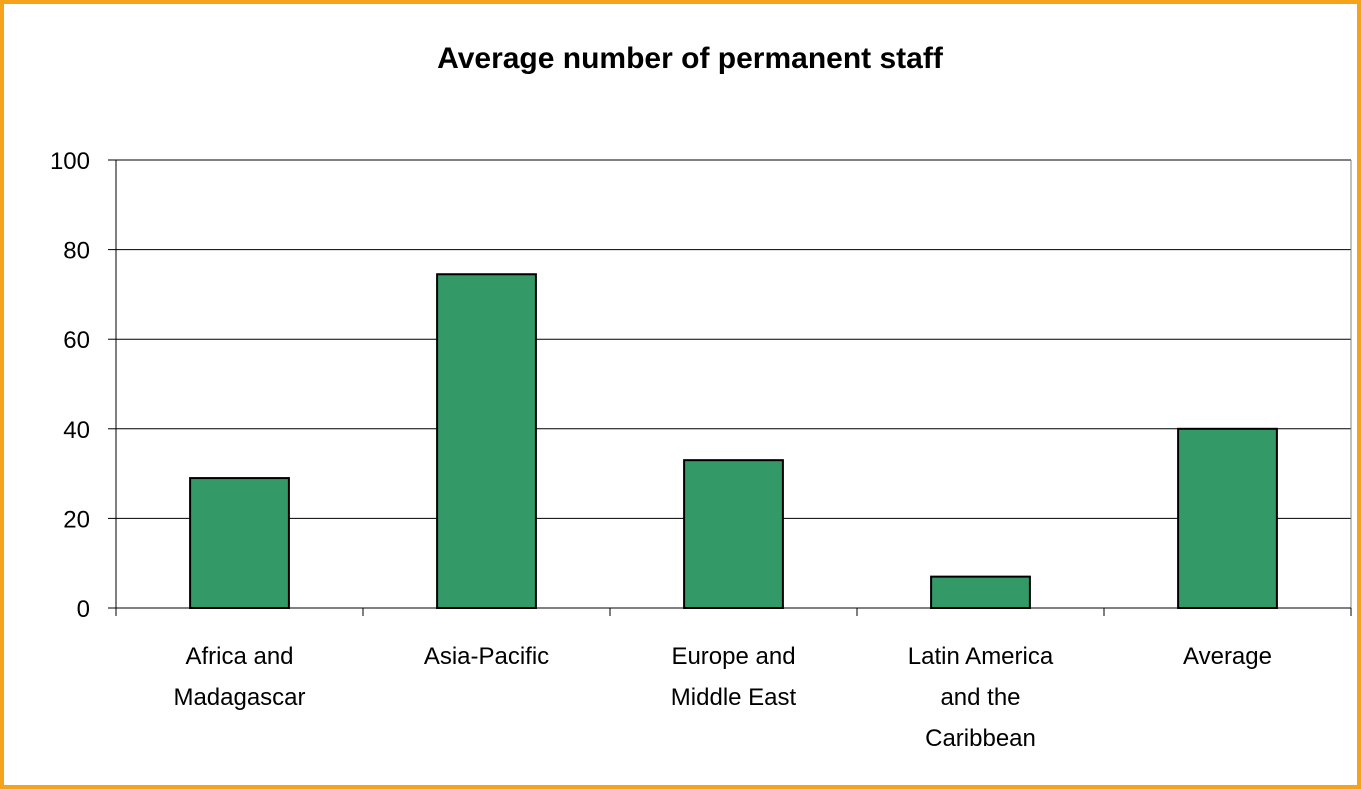  Describe the element at coordinates (239, 697) in the screenshot. I see `x-category-label: Madagascar` at that location.